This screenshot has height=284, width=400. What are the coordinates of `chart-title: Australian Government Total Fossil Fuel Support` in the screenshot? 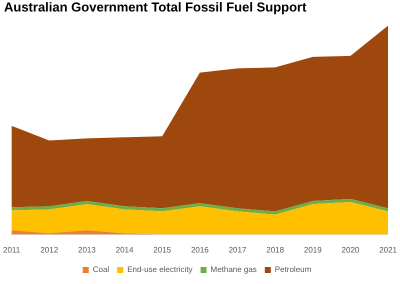 It's located at (156, 7).